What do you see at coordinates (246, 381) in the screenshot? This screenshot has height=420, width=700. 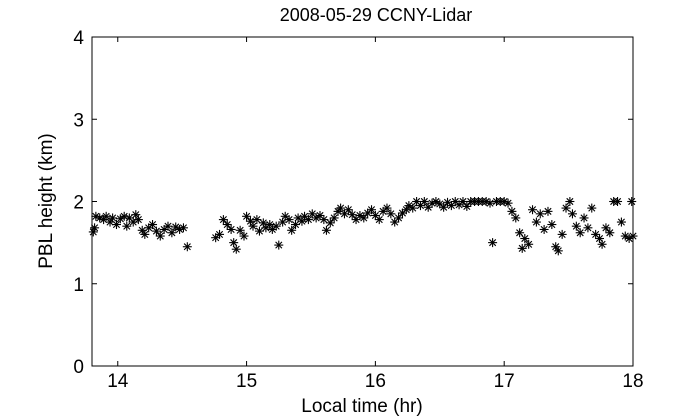 I see `x-tick-label: 15` at bounding box center [246, 381].